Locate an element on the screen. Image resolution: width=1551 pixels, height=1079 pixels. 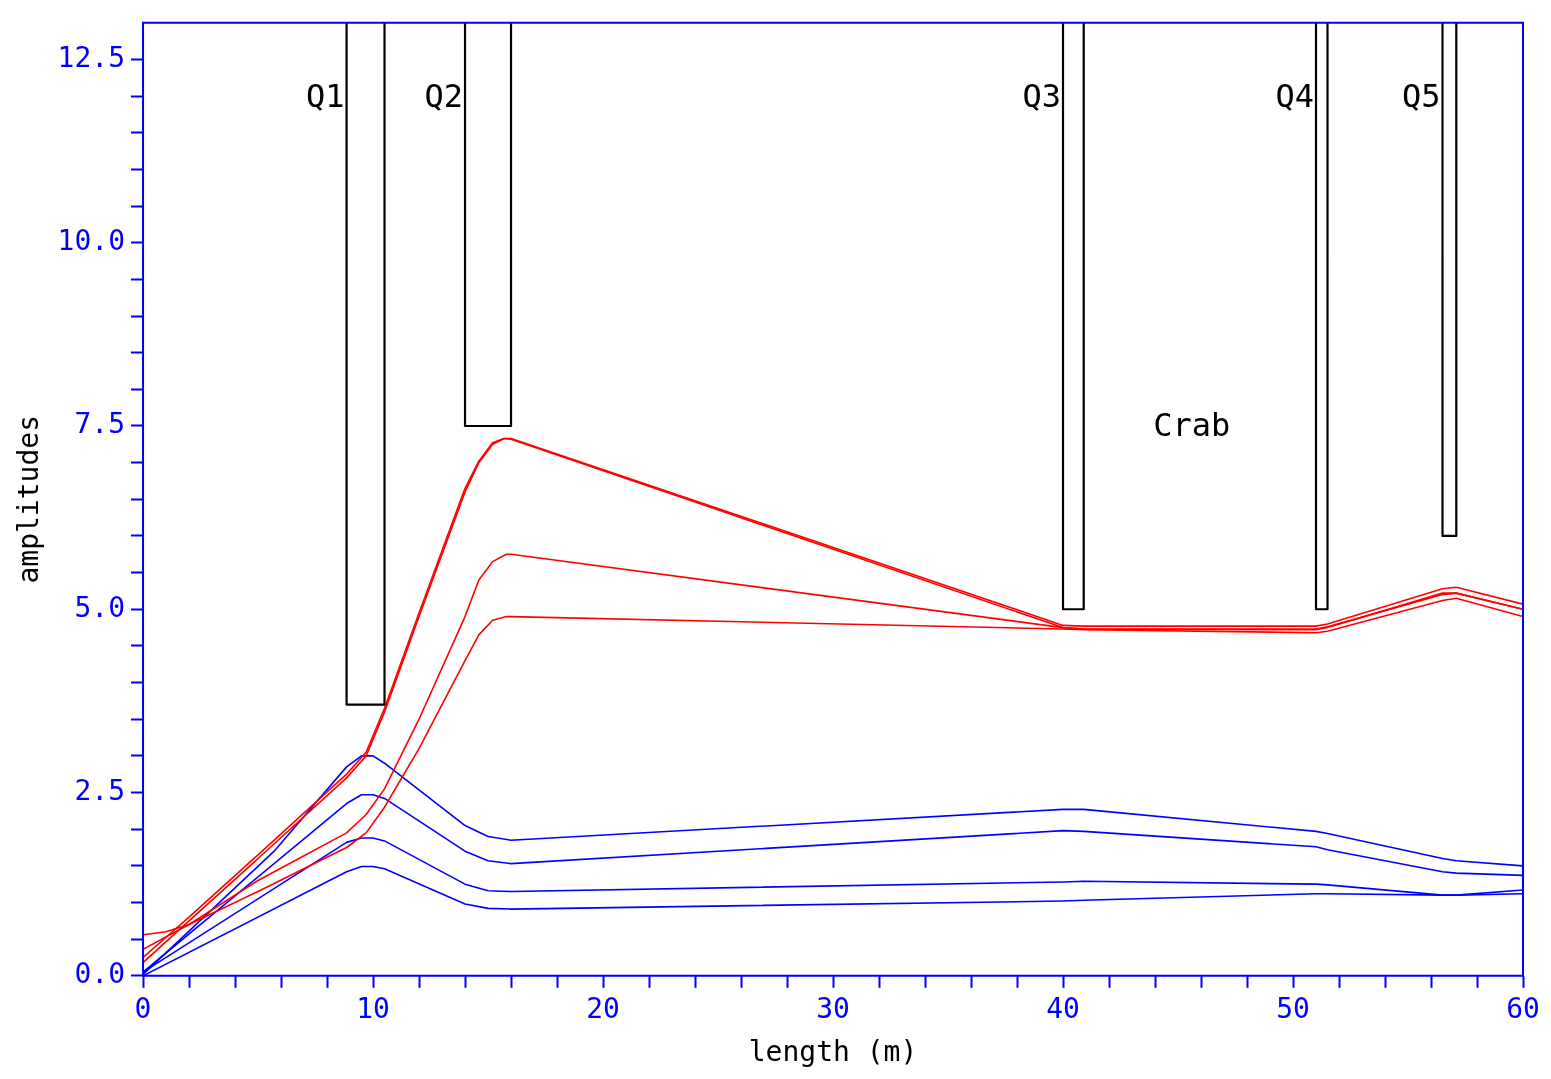
series-label: Q5 is located at coordinates (1421, 96).